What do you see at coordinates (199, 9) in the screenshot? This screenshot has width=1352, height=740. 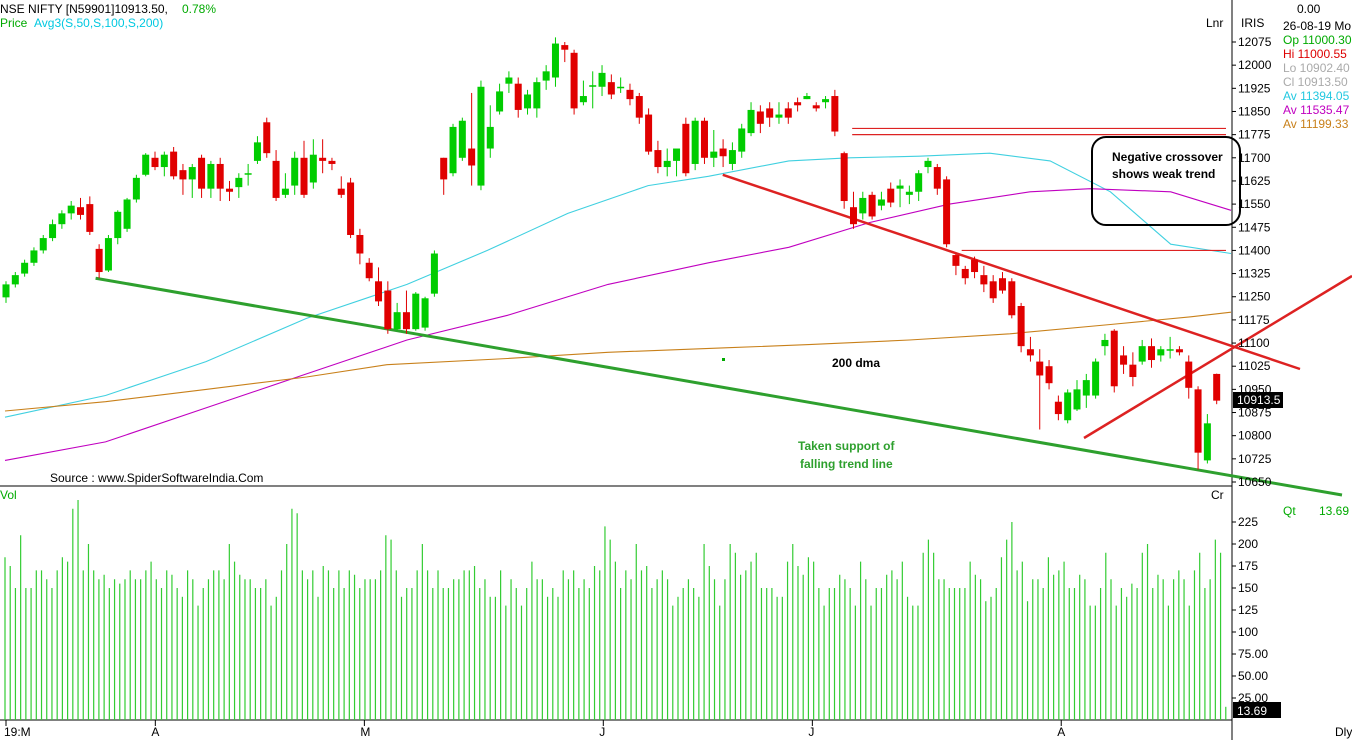 I see `chart-change: 0.78%` at bounding box center [199, 9].